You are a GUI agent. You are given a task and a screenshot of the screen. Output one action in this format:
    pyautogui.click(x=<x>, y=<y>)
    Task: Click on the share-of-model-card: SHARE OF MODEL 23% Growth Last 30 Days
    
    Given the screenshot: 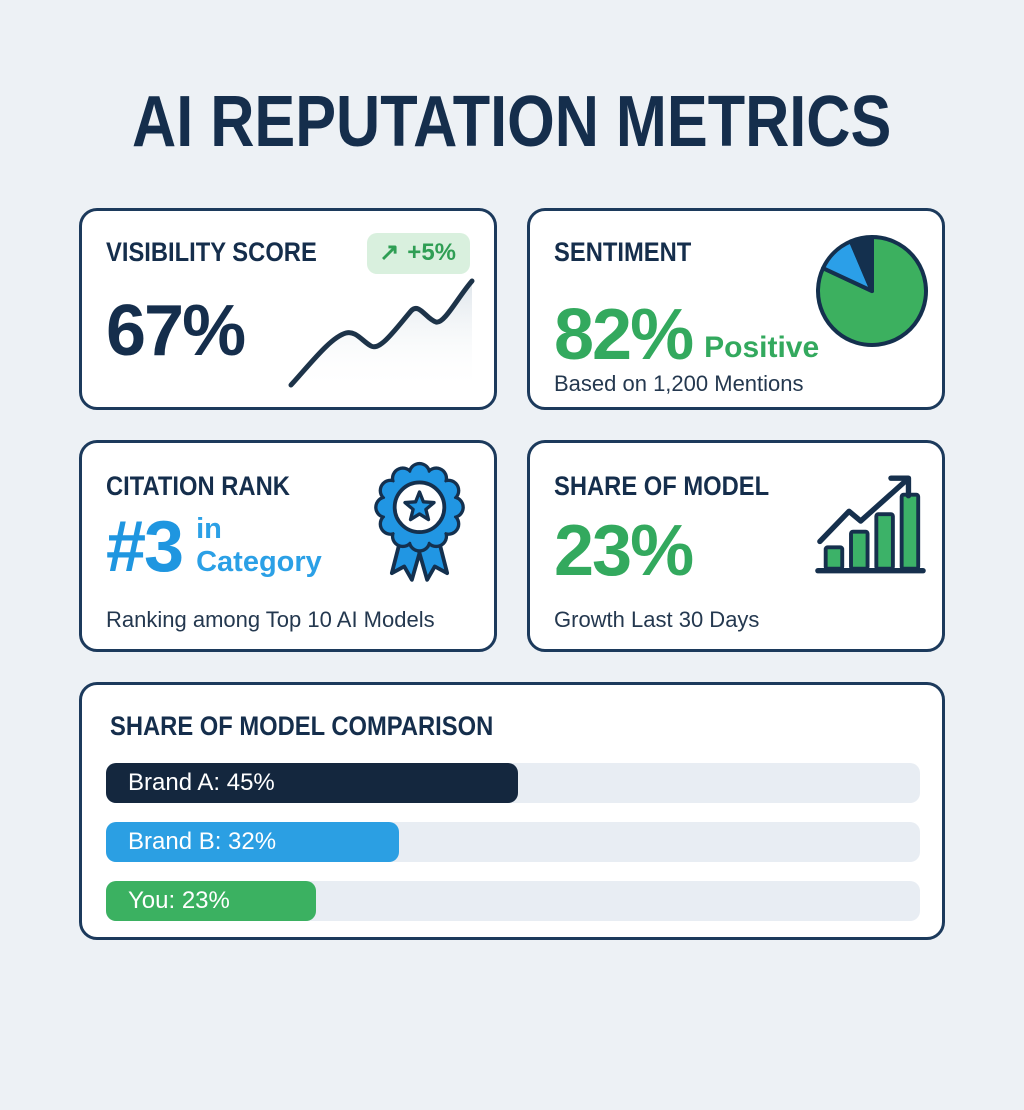 What is the action you would take?
    pyautogui.click(x=736, y=546)
    